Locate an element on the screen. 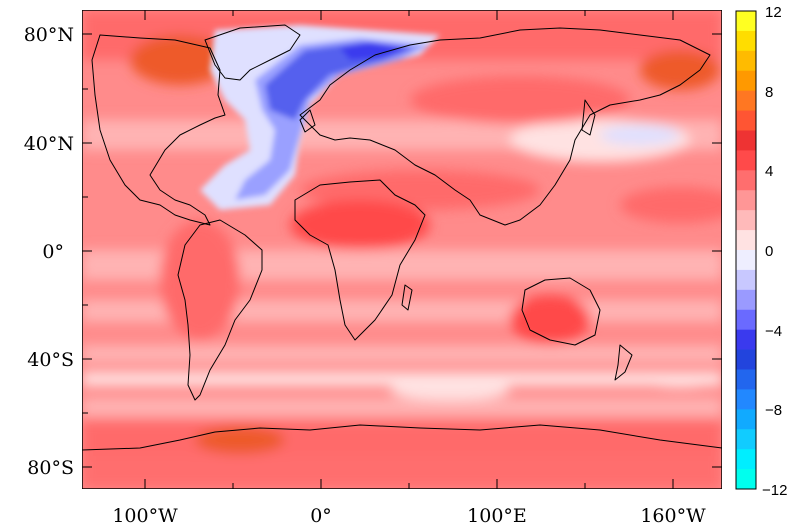 The image size is (800, 532). coast-uk is located at coordinates (307, 121).